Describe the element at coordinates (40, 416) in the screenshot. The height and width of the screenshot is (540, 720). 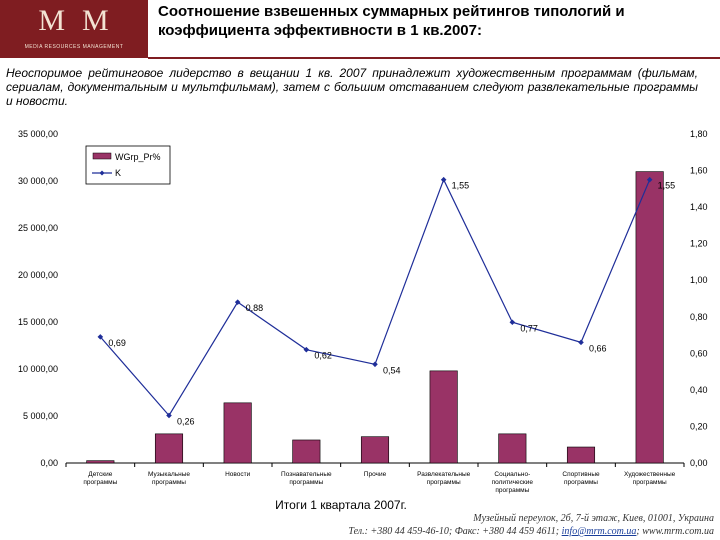
I see `y-left-tick-label: 5 000,00` at that location.